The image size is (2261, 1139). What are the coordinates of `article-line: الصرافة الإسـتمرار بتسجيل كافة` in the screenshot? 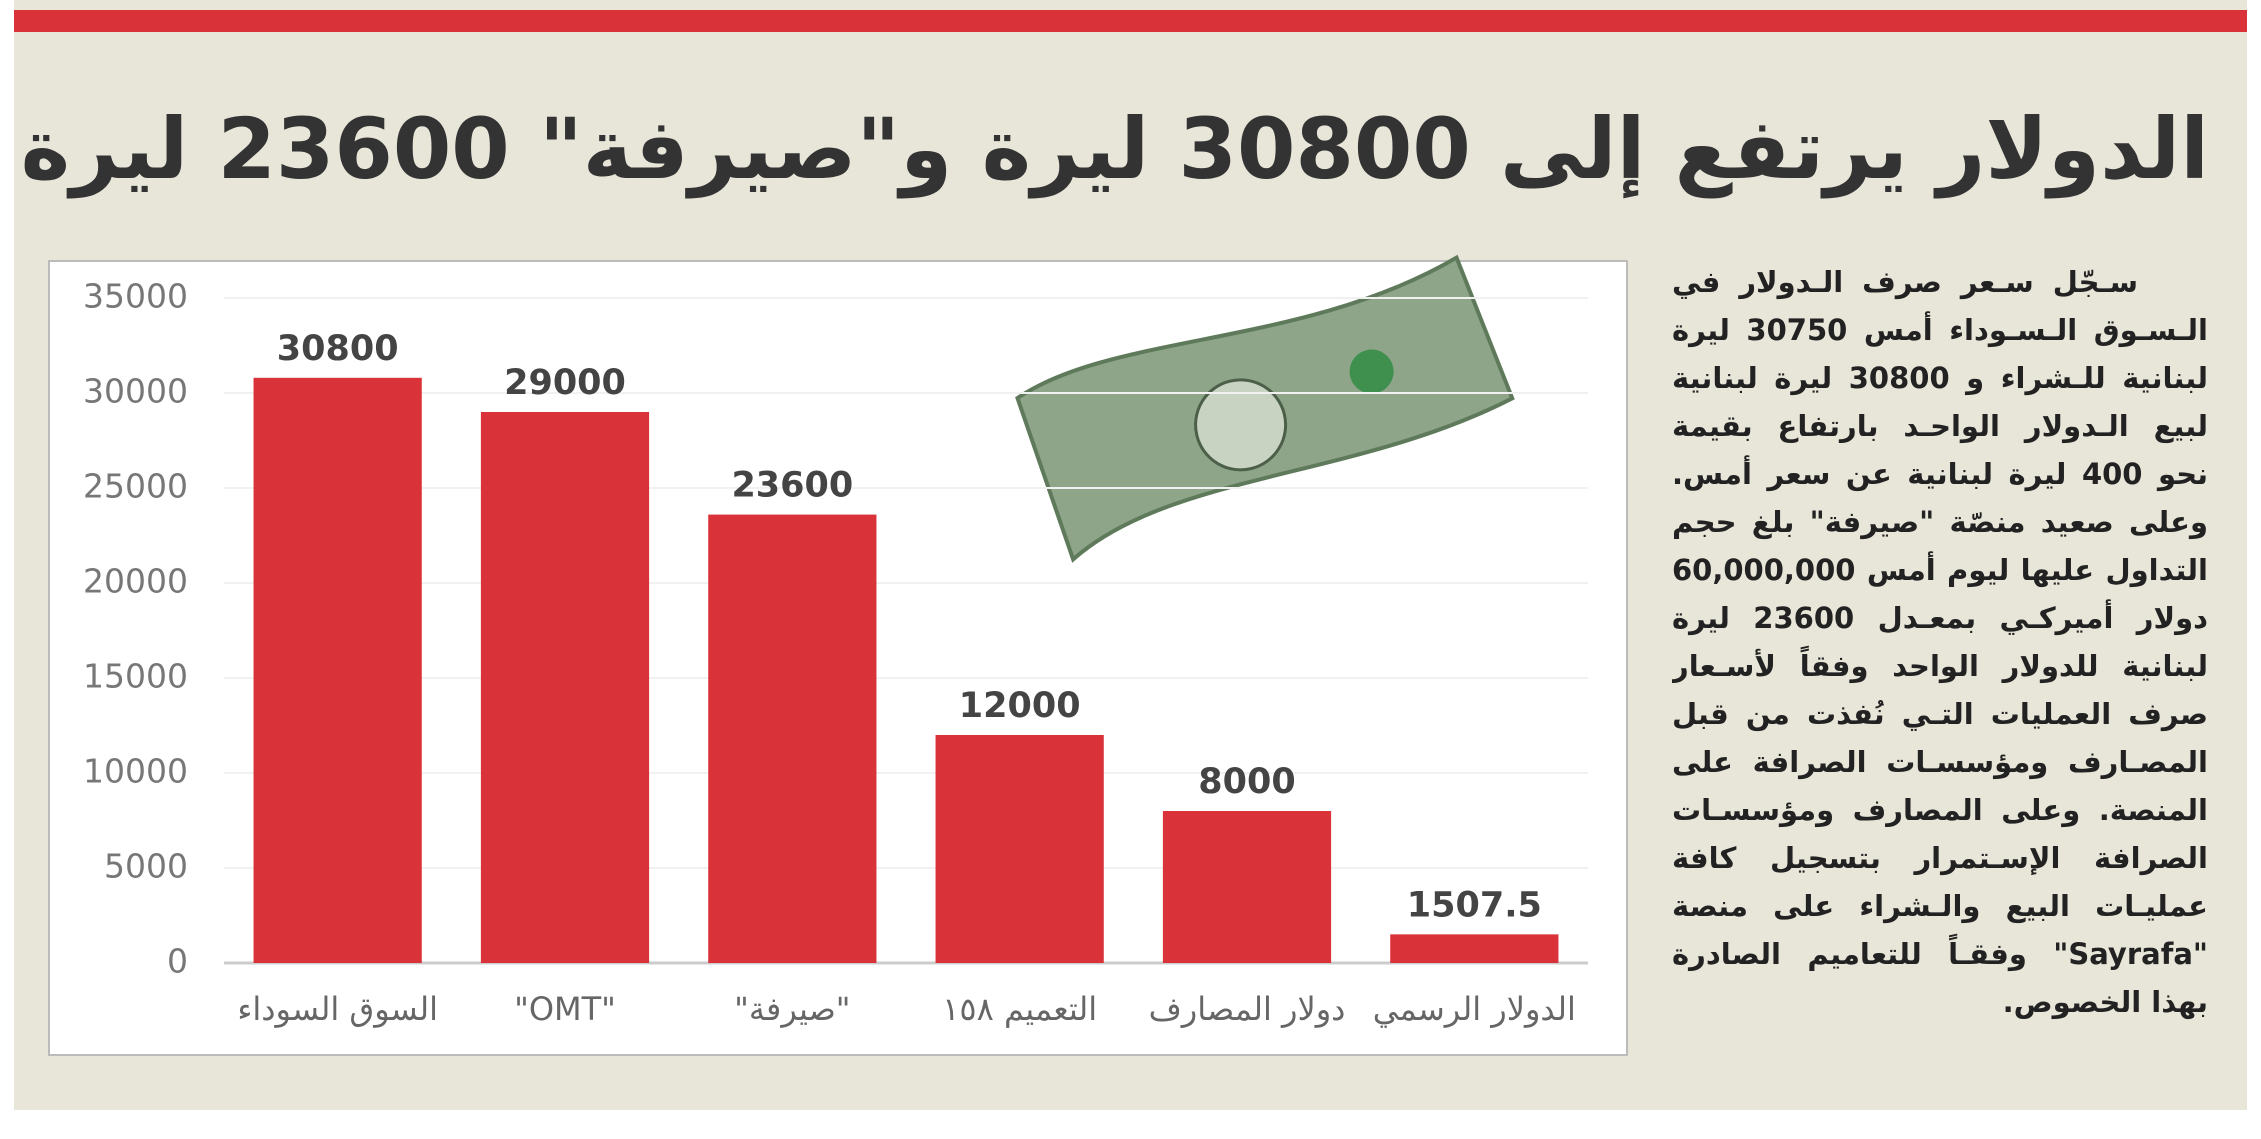 It's located at (1940, 858).